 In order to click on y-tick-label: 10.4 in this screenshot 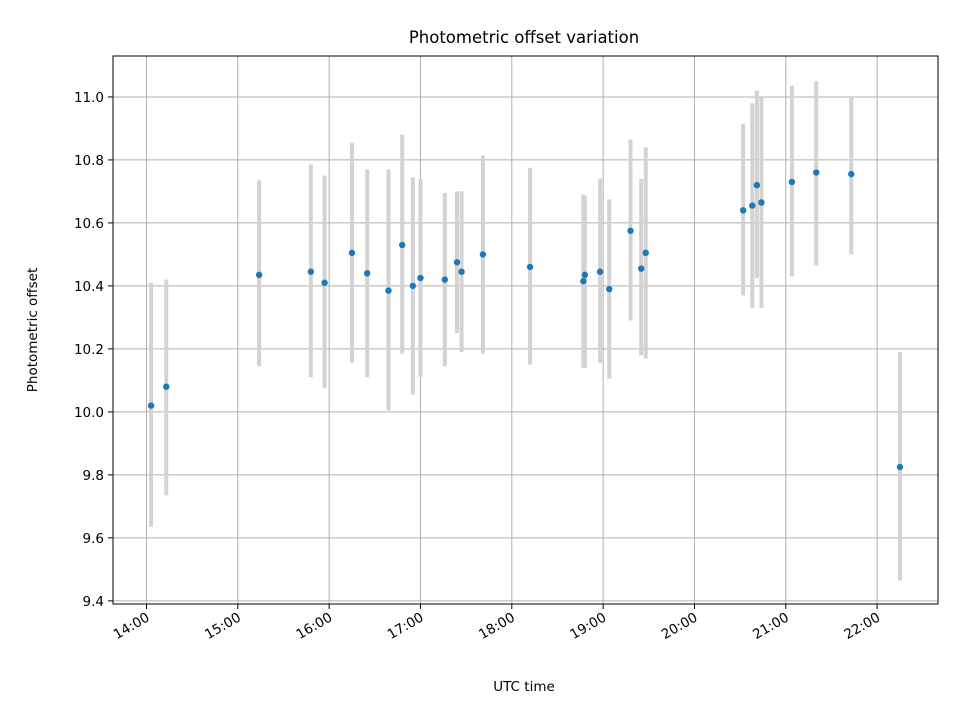, I will do `click(89, 287)`.